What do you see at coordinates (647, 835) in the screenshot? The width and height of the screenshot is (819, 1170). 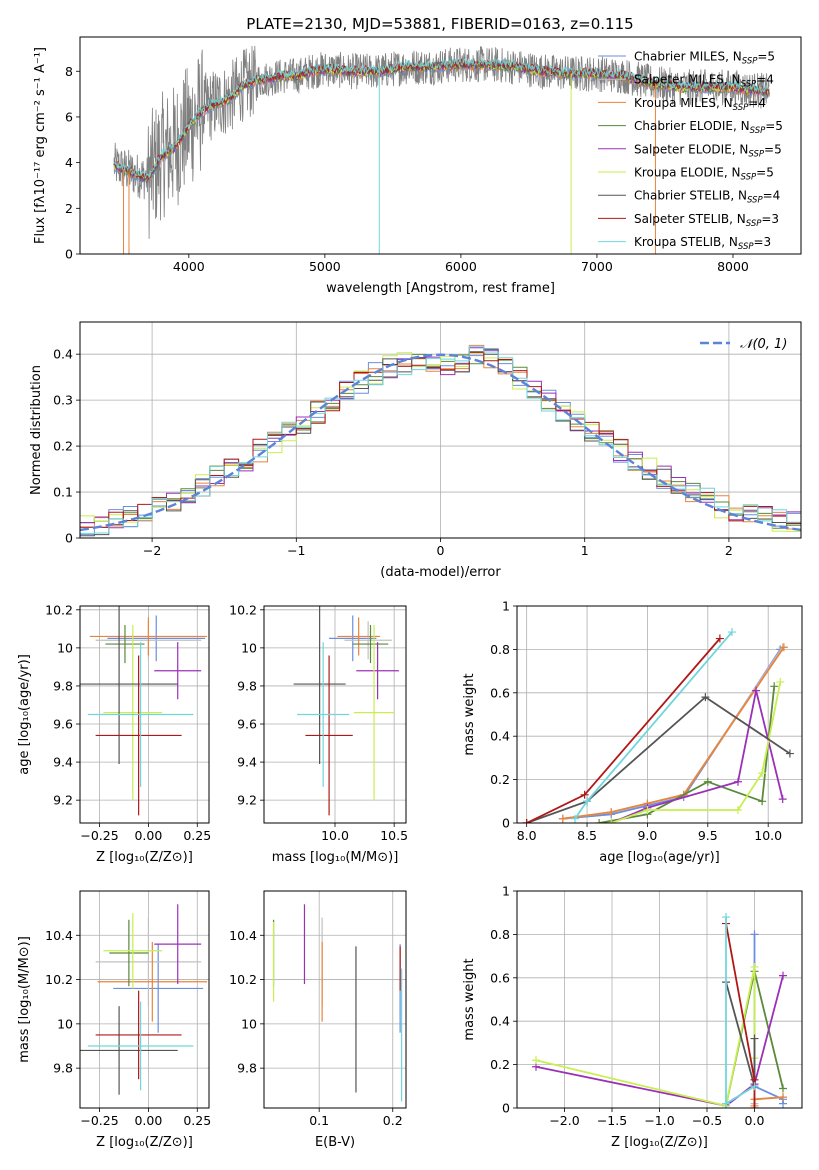 I see `x-tick-label: 9.0` at bounding box center [647, 835].